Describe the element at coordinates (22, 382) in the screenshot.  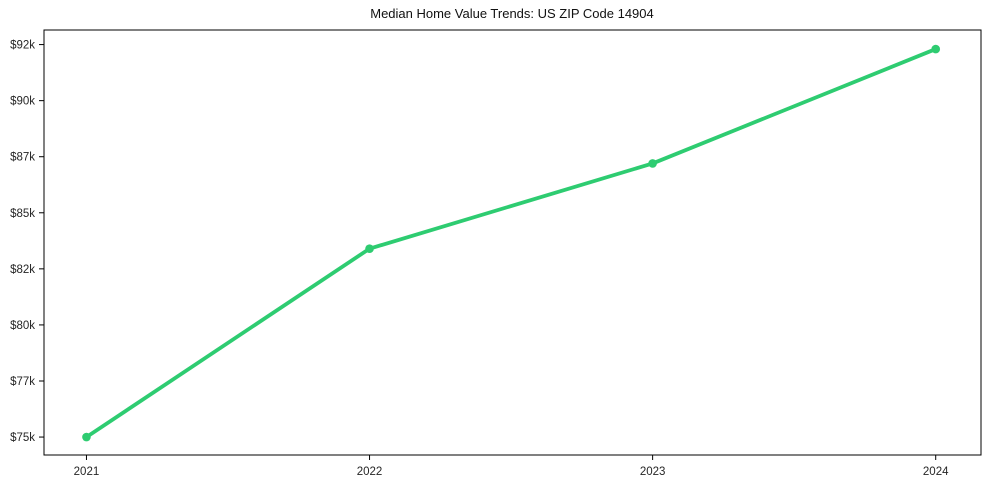
I see `y-tick-label: $77k` at that location.